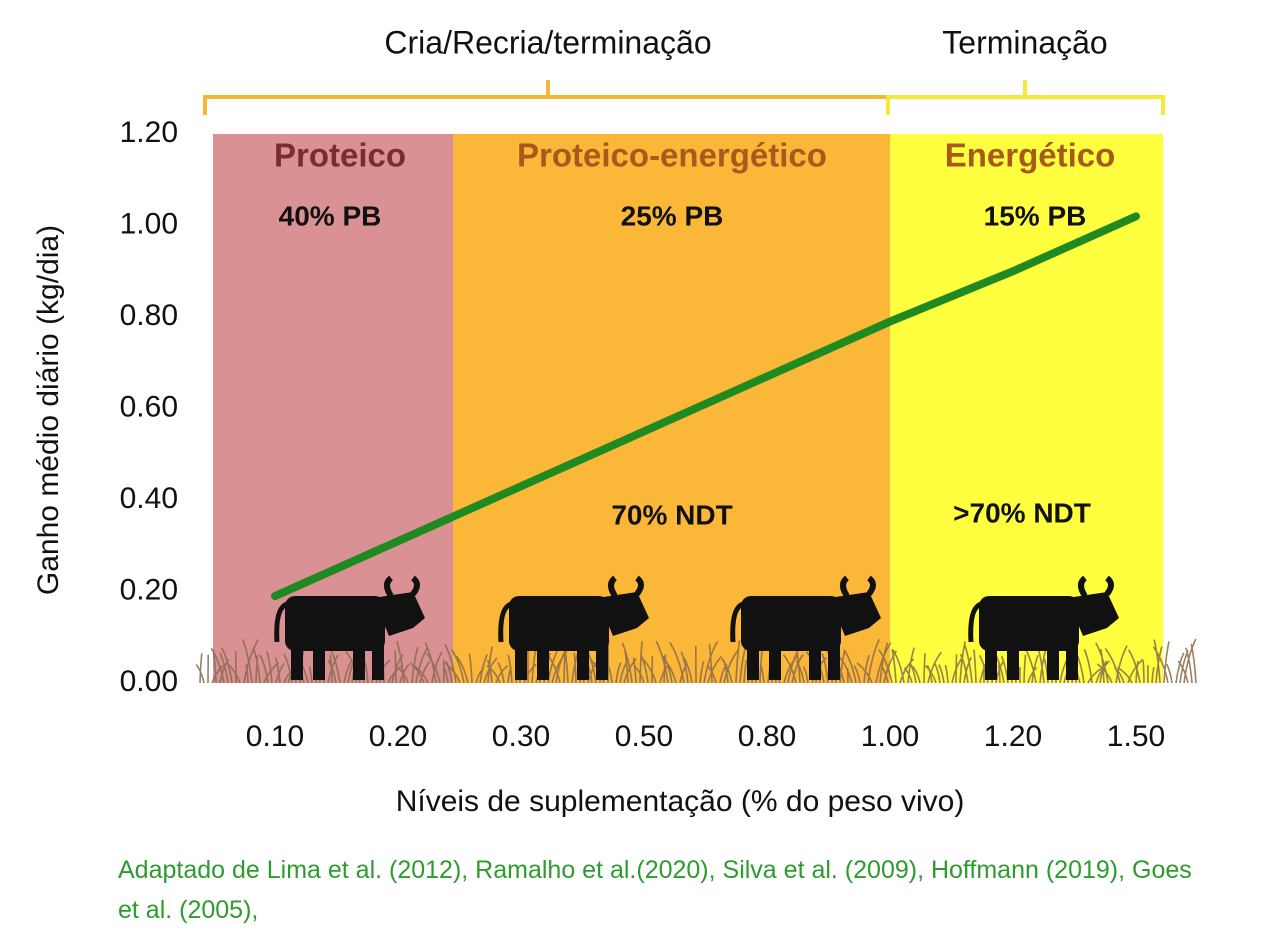  I want to click on y-tick-label: 0.60, so click(149, 406).